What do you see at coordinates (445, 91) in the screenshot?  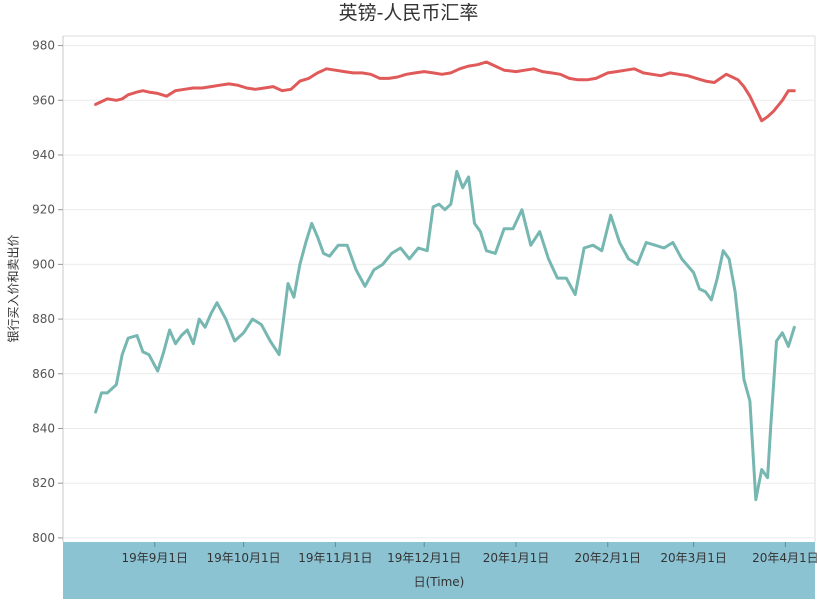 I see `series-line-sell` at bounding box center [445, 91].